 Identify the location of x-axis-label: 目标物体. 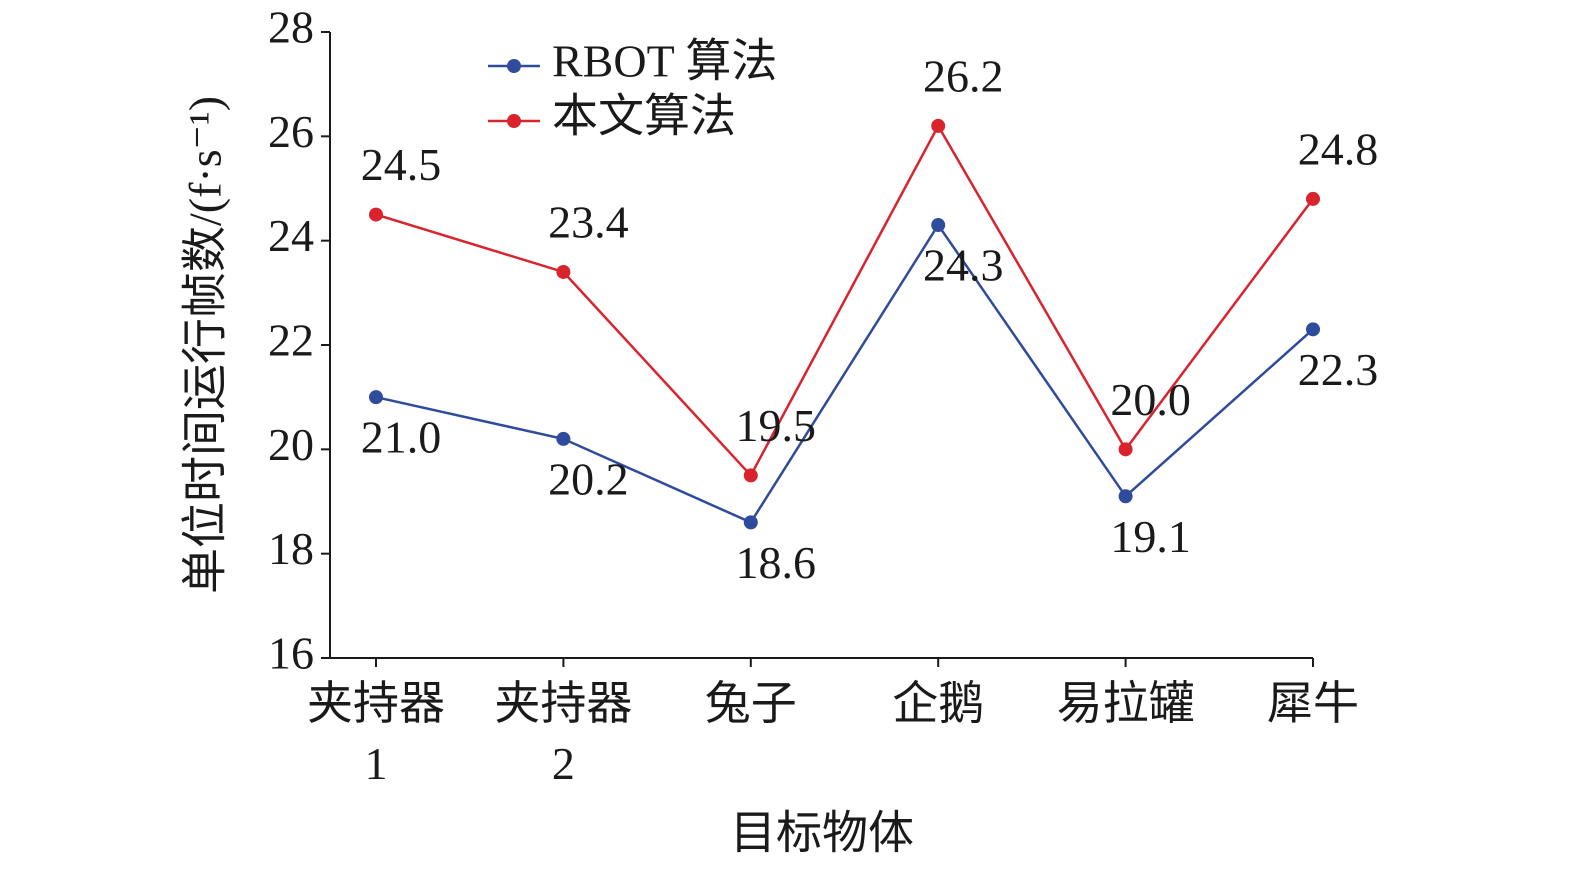
(822, 833).